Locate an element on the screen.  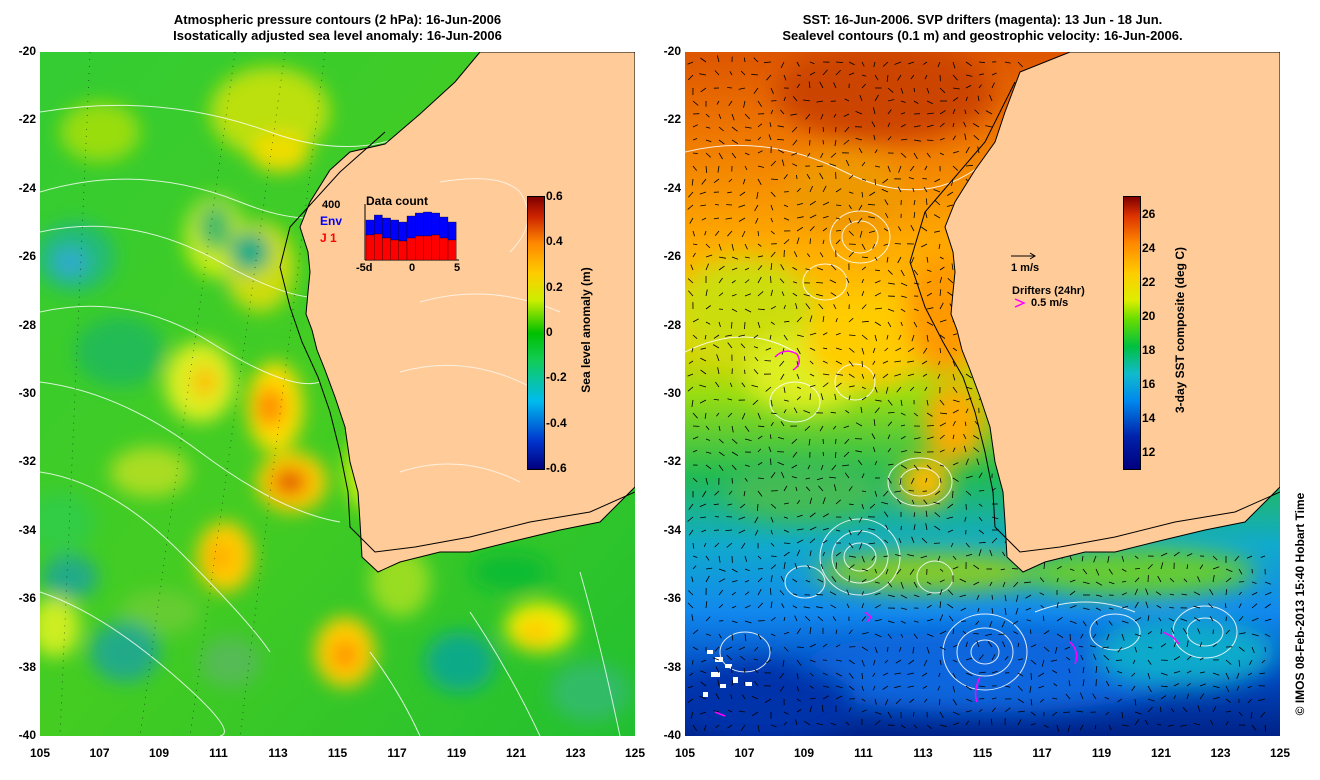
sst-colorbar-tick: 18 is located at coordinates (1149, 349).